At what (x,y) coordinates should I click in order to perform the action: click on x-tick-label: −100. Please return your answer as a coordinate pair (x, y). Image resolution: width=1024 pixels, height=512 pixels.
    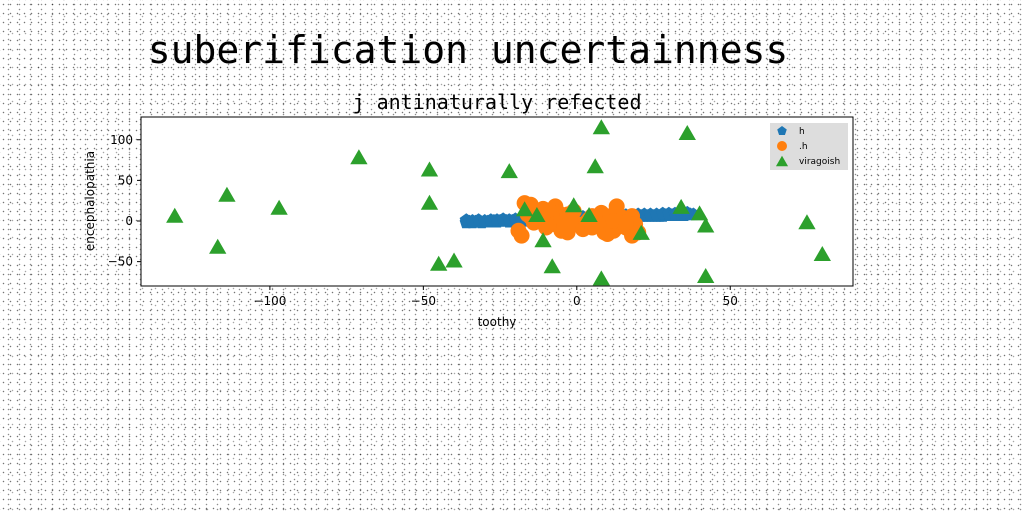
    Looking at the image, I should click on (269, 301).